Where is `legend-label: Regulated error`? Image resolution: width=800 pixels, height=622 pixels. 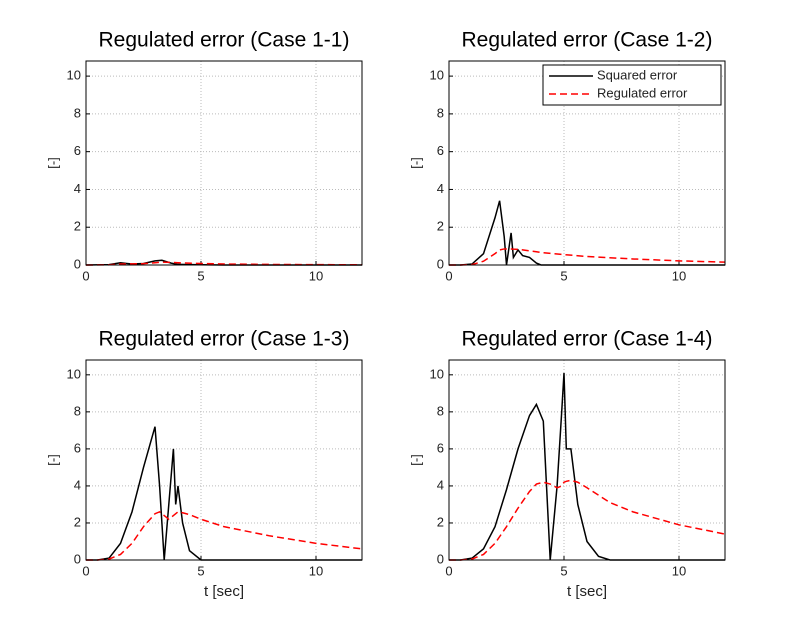 legend-label: Regulated error is located at coordinates (642, 92).